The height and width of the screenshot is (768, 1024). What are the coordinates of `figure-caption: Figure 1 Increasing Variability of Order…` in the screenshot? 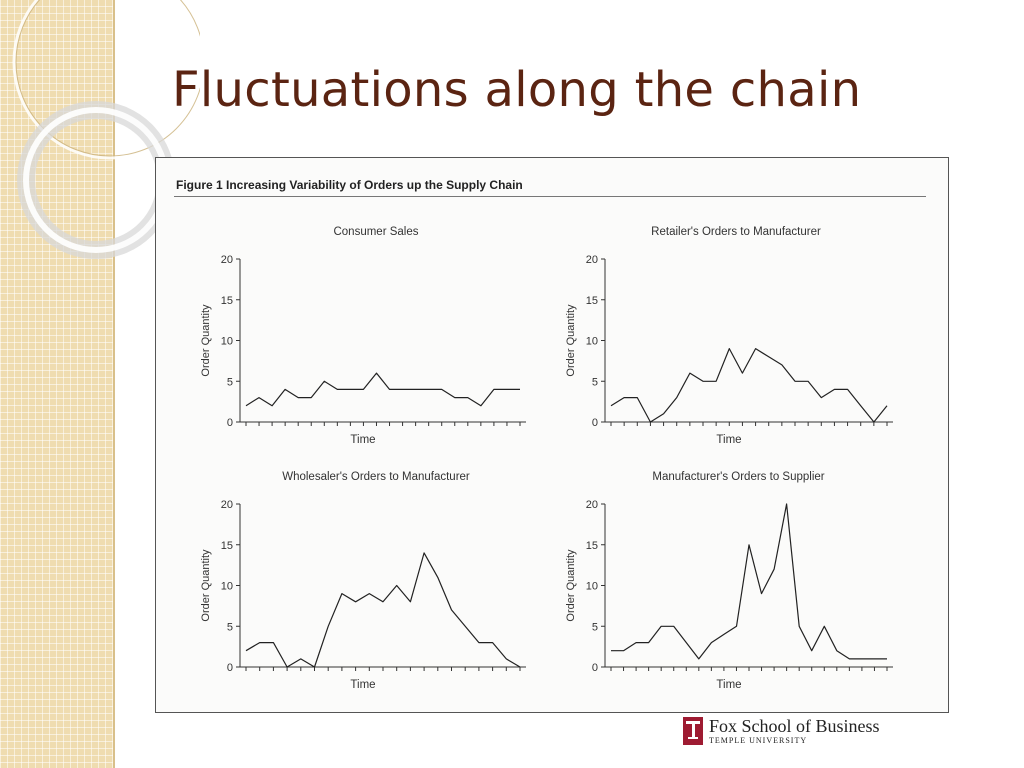 It's located at (349, 185).